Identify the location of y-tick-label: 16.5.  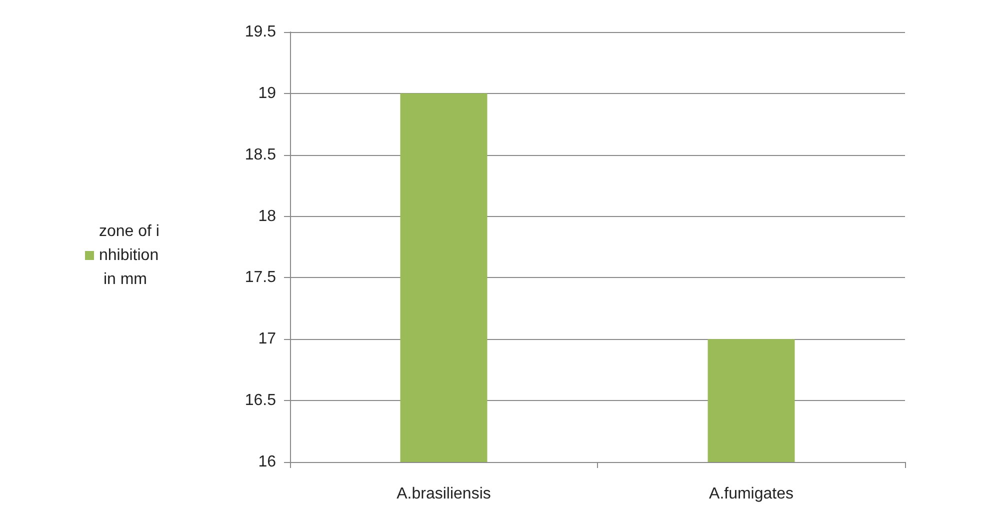
(260, 401).